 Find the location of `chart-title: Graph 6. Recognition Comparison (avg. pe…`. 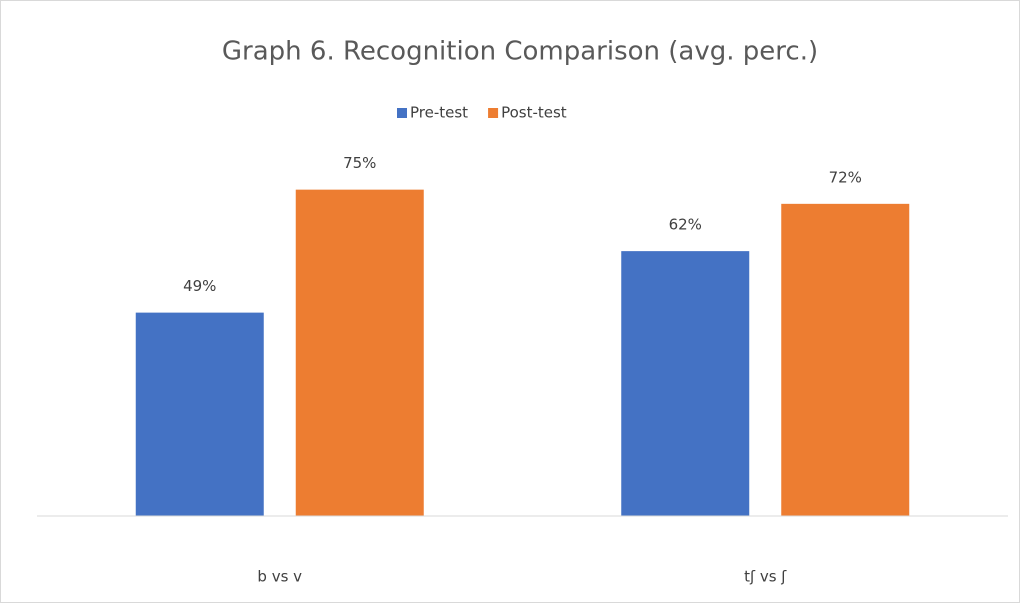

chart-title: Graph 6. Recognition Comparison (avg. pe… is located at coordinates (520, 52).